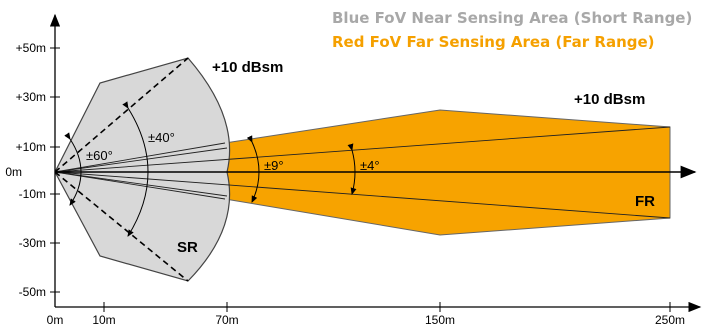 The height and width of the screenshot is (327, 707). Describe the element at coordinates (187, 247) in the screenshot. I see `sr-label: SR` at that location.